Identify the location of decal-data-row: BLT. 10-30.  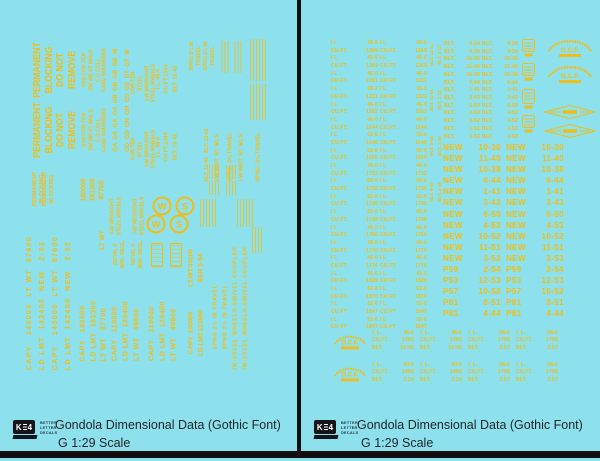
(462, 60).